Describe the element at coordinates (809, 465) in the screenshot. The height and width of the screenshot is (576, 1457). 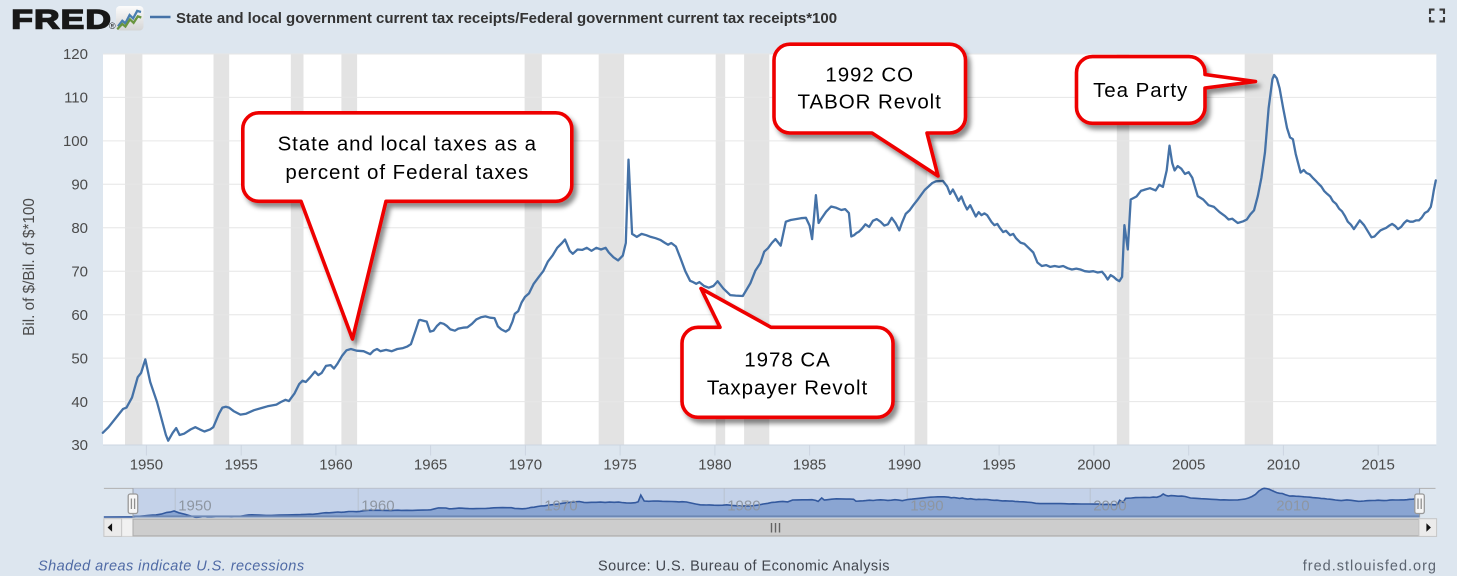
I see `svg-text: 1985` at that location.